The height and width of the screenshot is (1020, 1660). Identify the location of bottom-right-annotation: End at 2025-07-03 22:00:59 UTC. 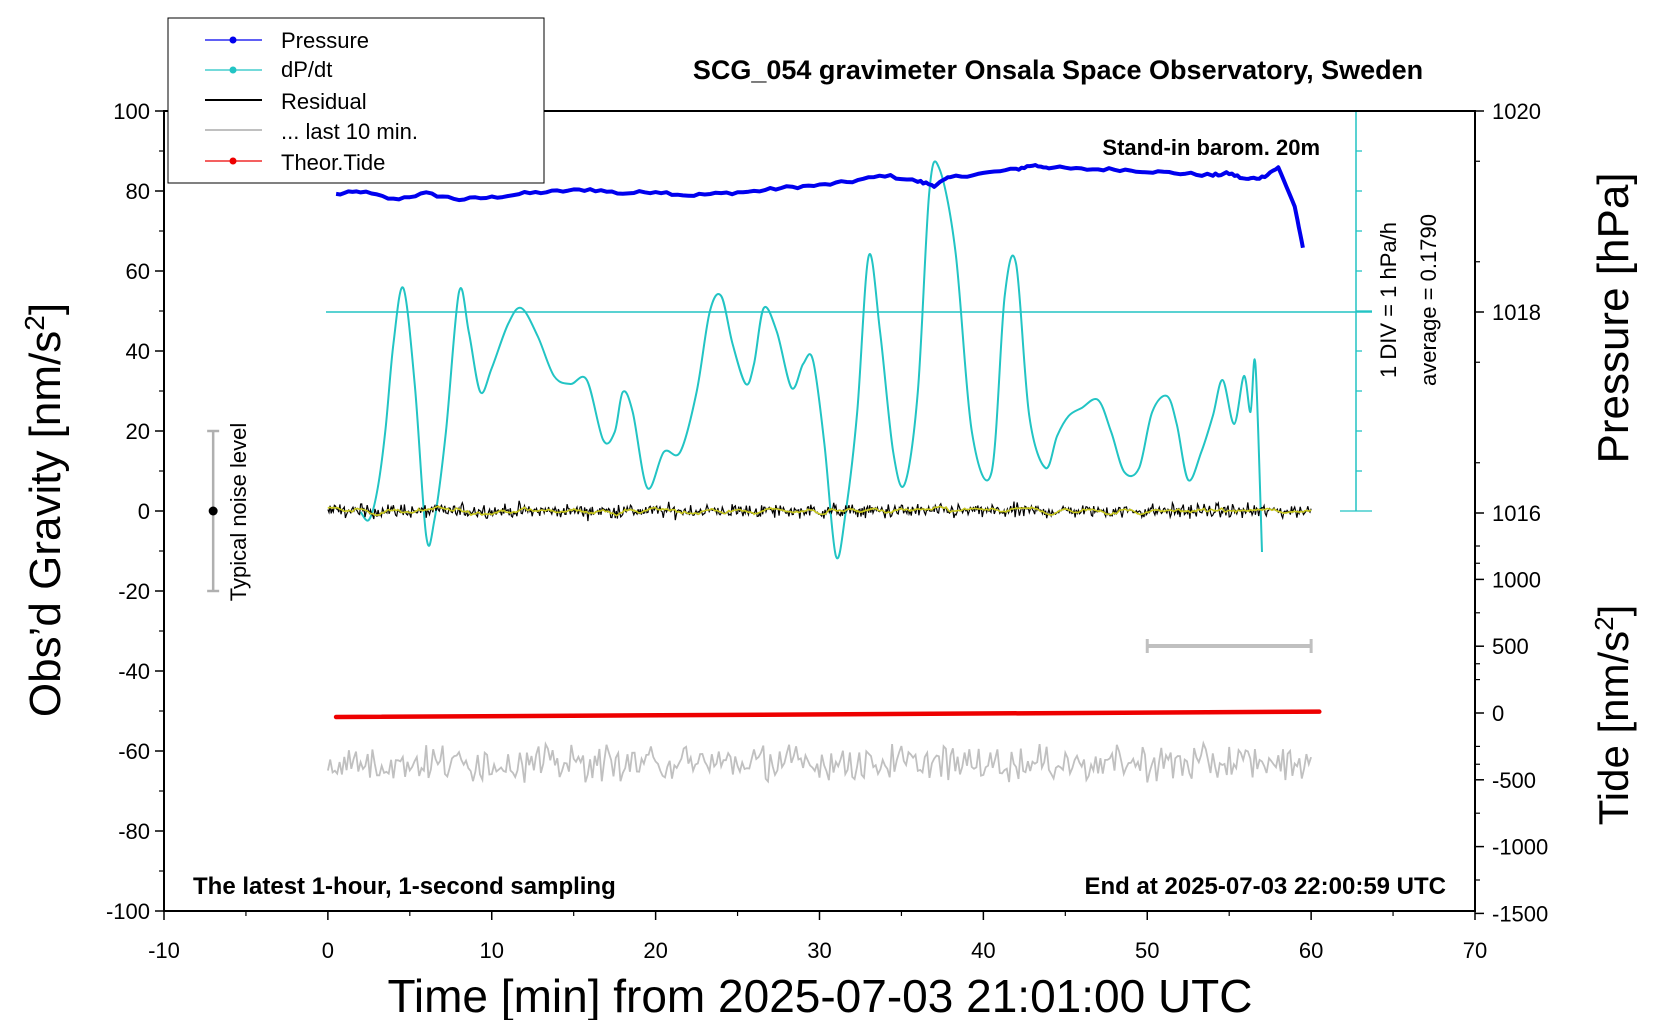
(1266, 886).